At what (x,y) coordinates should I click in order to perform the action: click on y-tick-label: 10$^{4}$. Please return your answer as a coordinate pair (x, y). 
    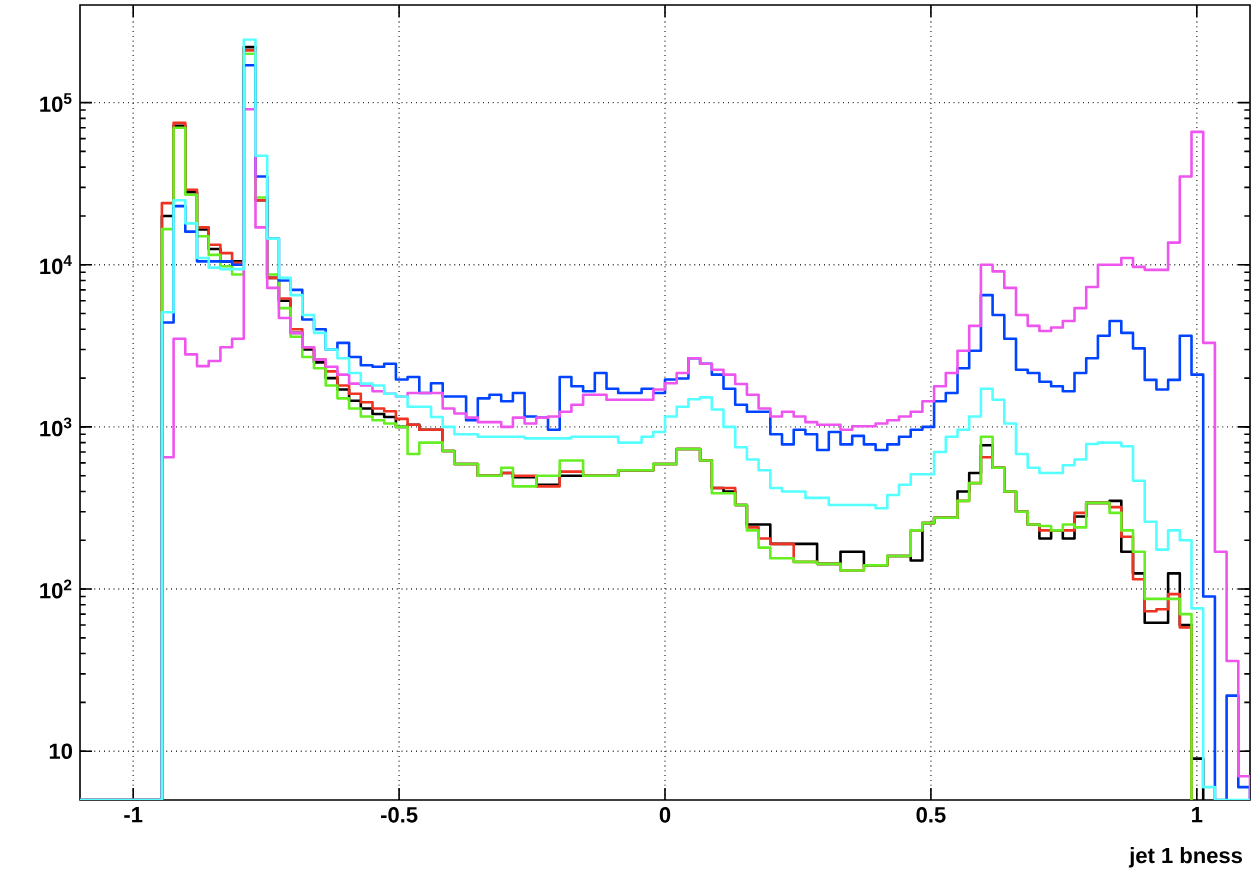
    Looking at the image, I should click on (56, 265).